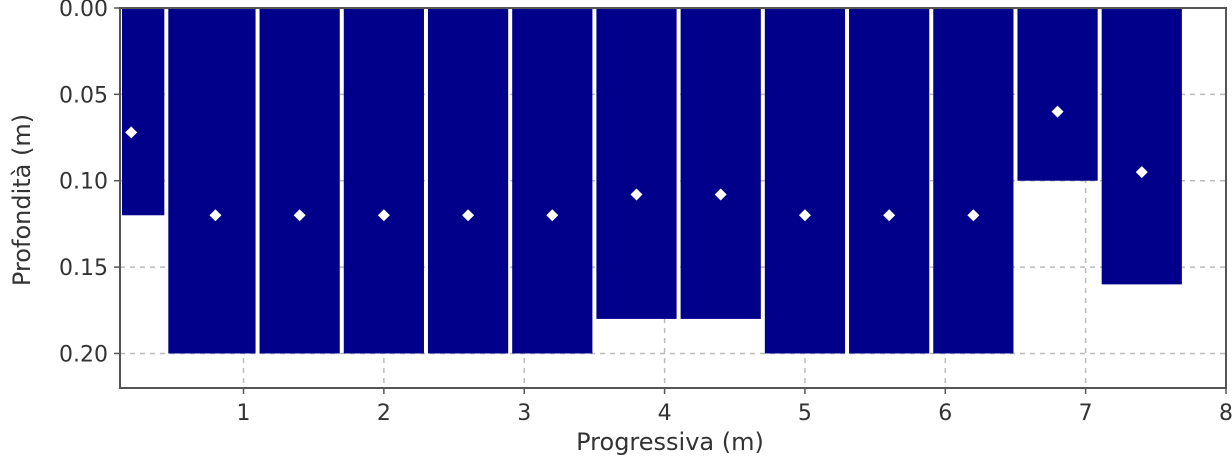 This screenshot has width=1232, height=461. What do you see at coordinates (1086, 413) in the screenshot?
I see `x-tick-label: 7` at bounding box center [1086, 413].